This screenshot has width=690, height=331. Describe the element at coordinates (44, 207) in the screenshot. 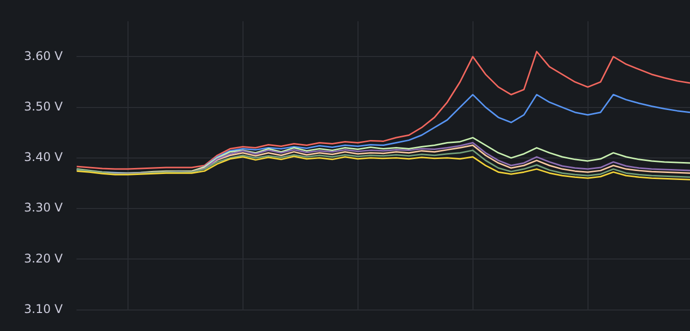

I see `y-tick-label: 3.30 V` at that location.